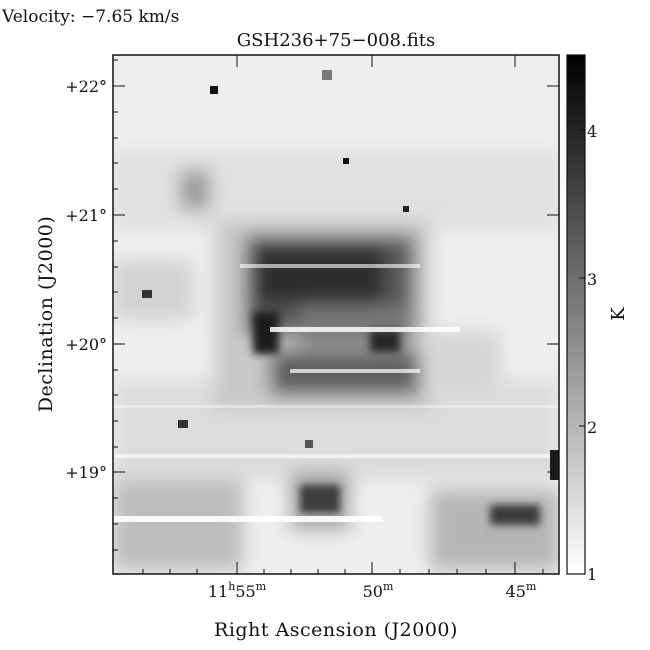 Image resolution: width=650 pixels, height=650 pixels. What do you see at coordinates (592, 131) in the screenshot?
I see `colorbar-tick-label: 4` at bounding box center [592, 131].